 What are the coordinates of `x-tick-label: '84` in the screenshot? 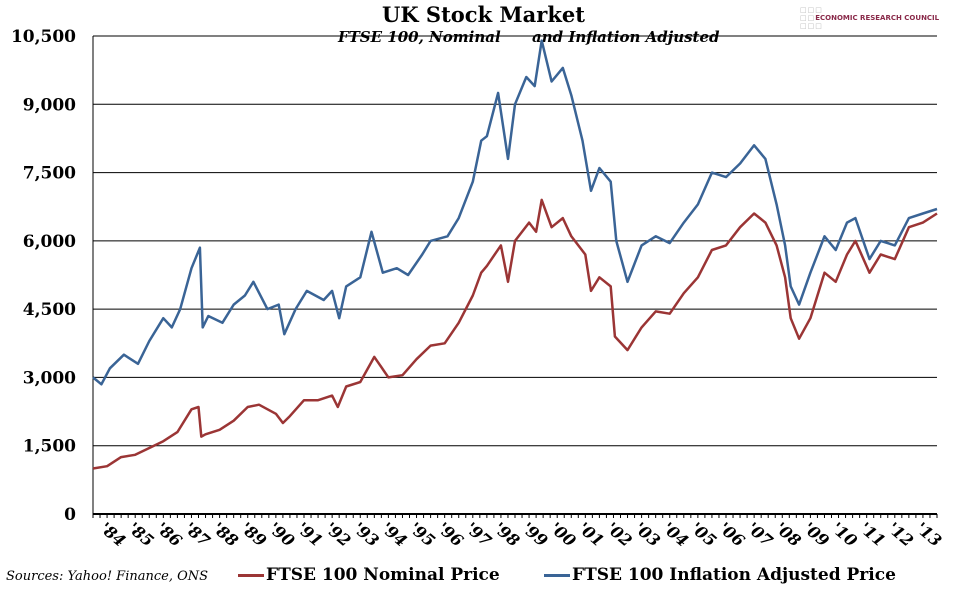 It's located at (112, 535).